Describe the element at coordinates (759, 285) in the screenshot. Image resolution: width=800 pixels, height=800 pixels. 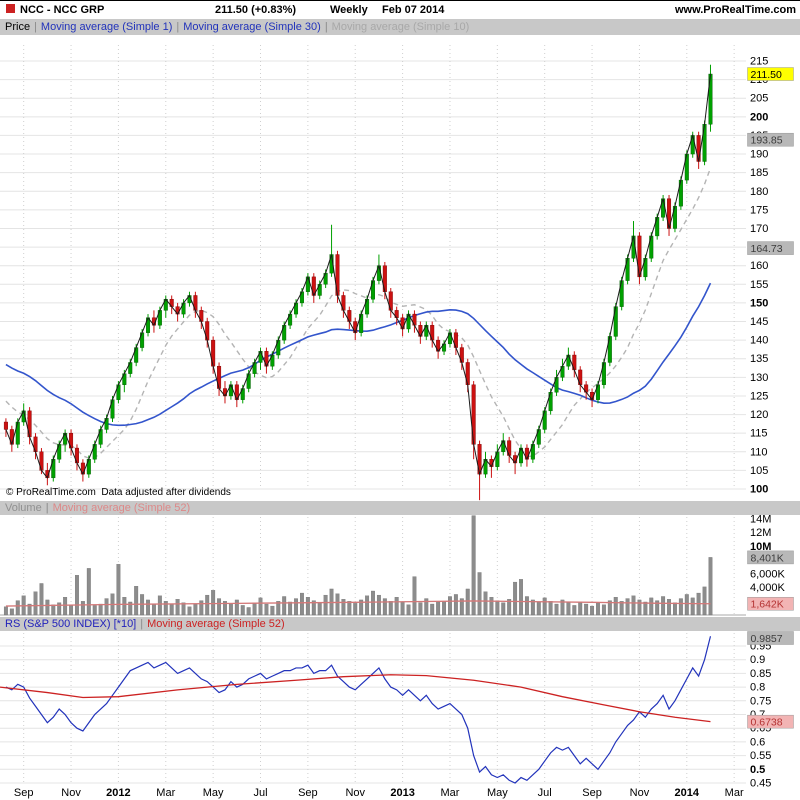
I see `svg-text: 155` at that location.